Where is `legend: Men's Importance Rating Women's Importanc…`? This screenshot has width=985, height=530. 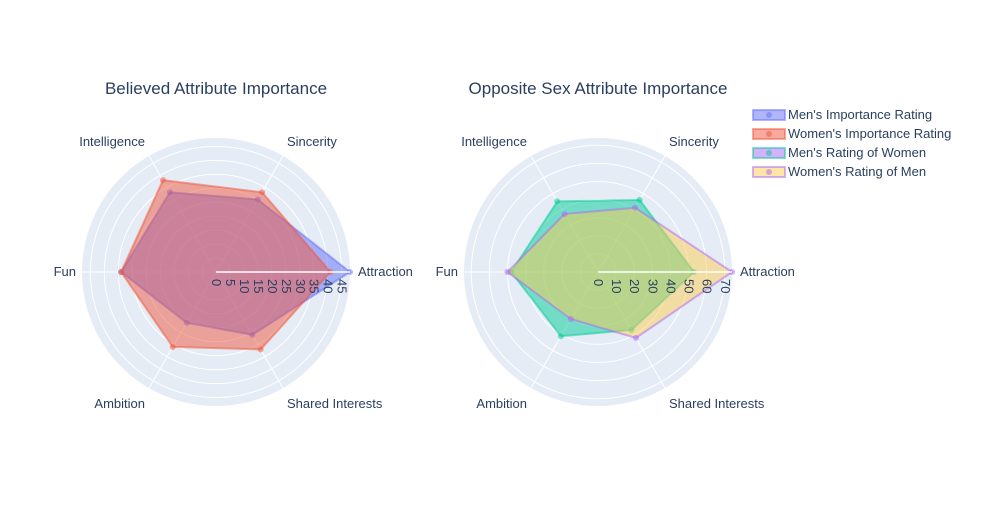
legend: Men's Importance Rating Women's Importanc… is located at coordinates (851, 143).